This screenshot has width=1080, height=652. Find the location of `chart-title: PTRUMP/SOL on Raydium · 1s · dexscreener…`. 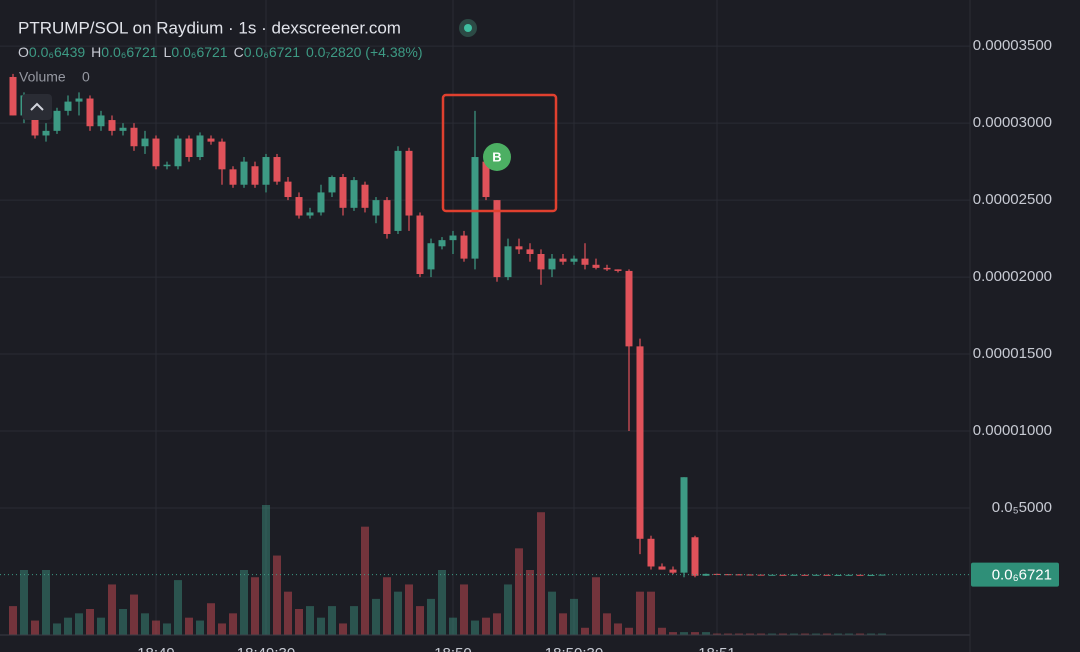

chart-title: PTRUMP/SOL on Raydium · 1s · dexscreener… is located at coordinates (209, 27).